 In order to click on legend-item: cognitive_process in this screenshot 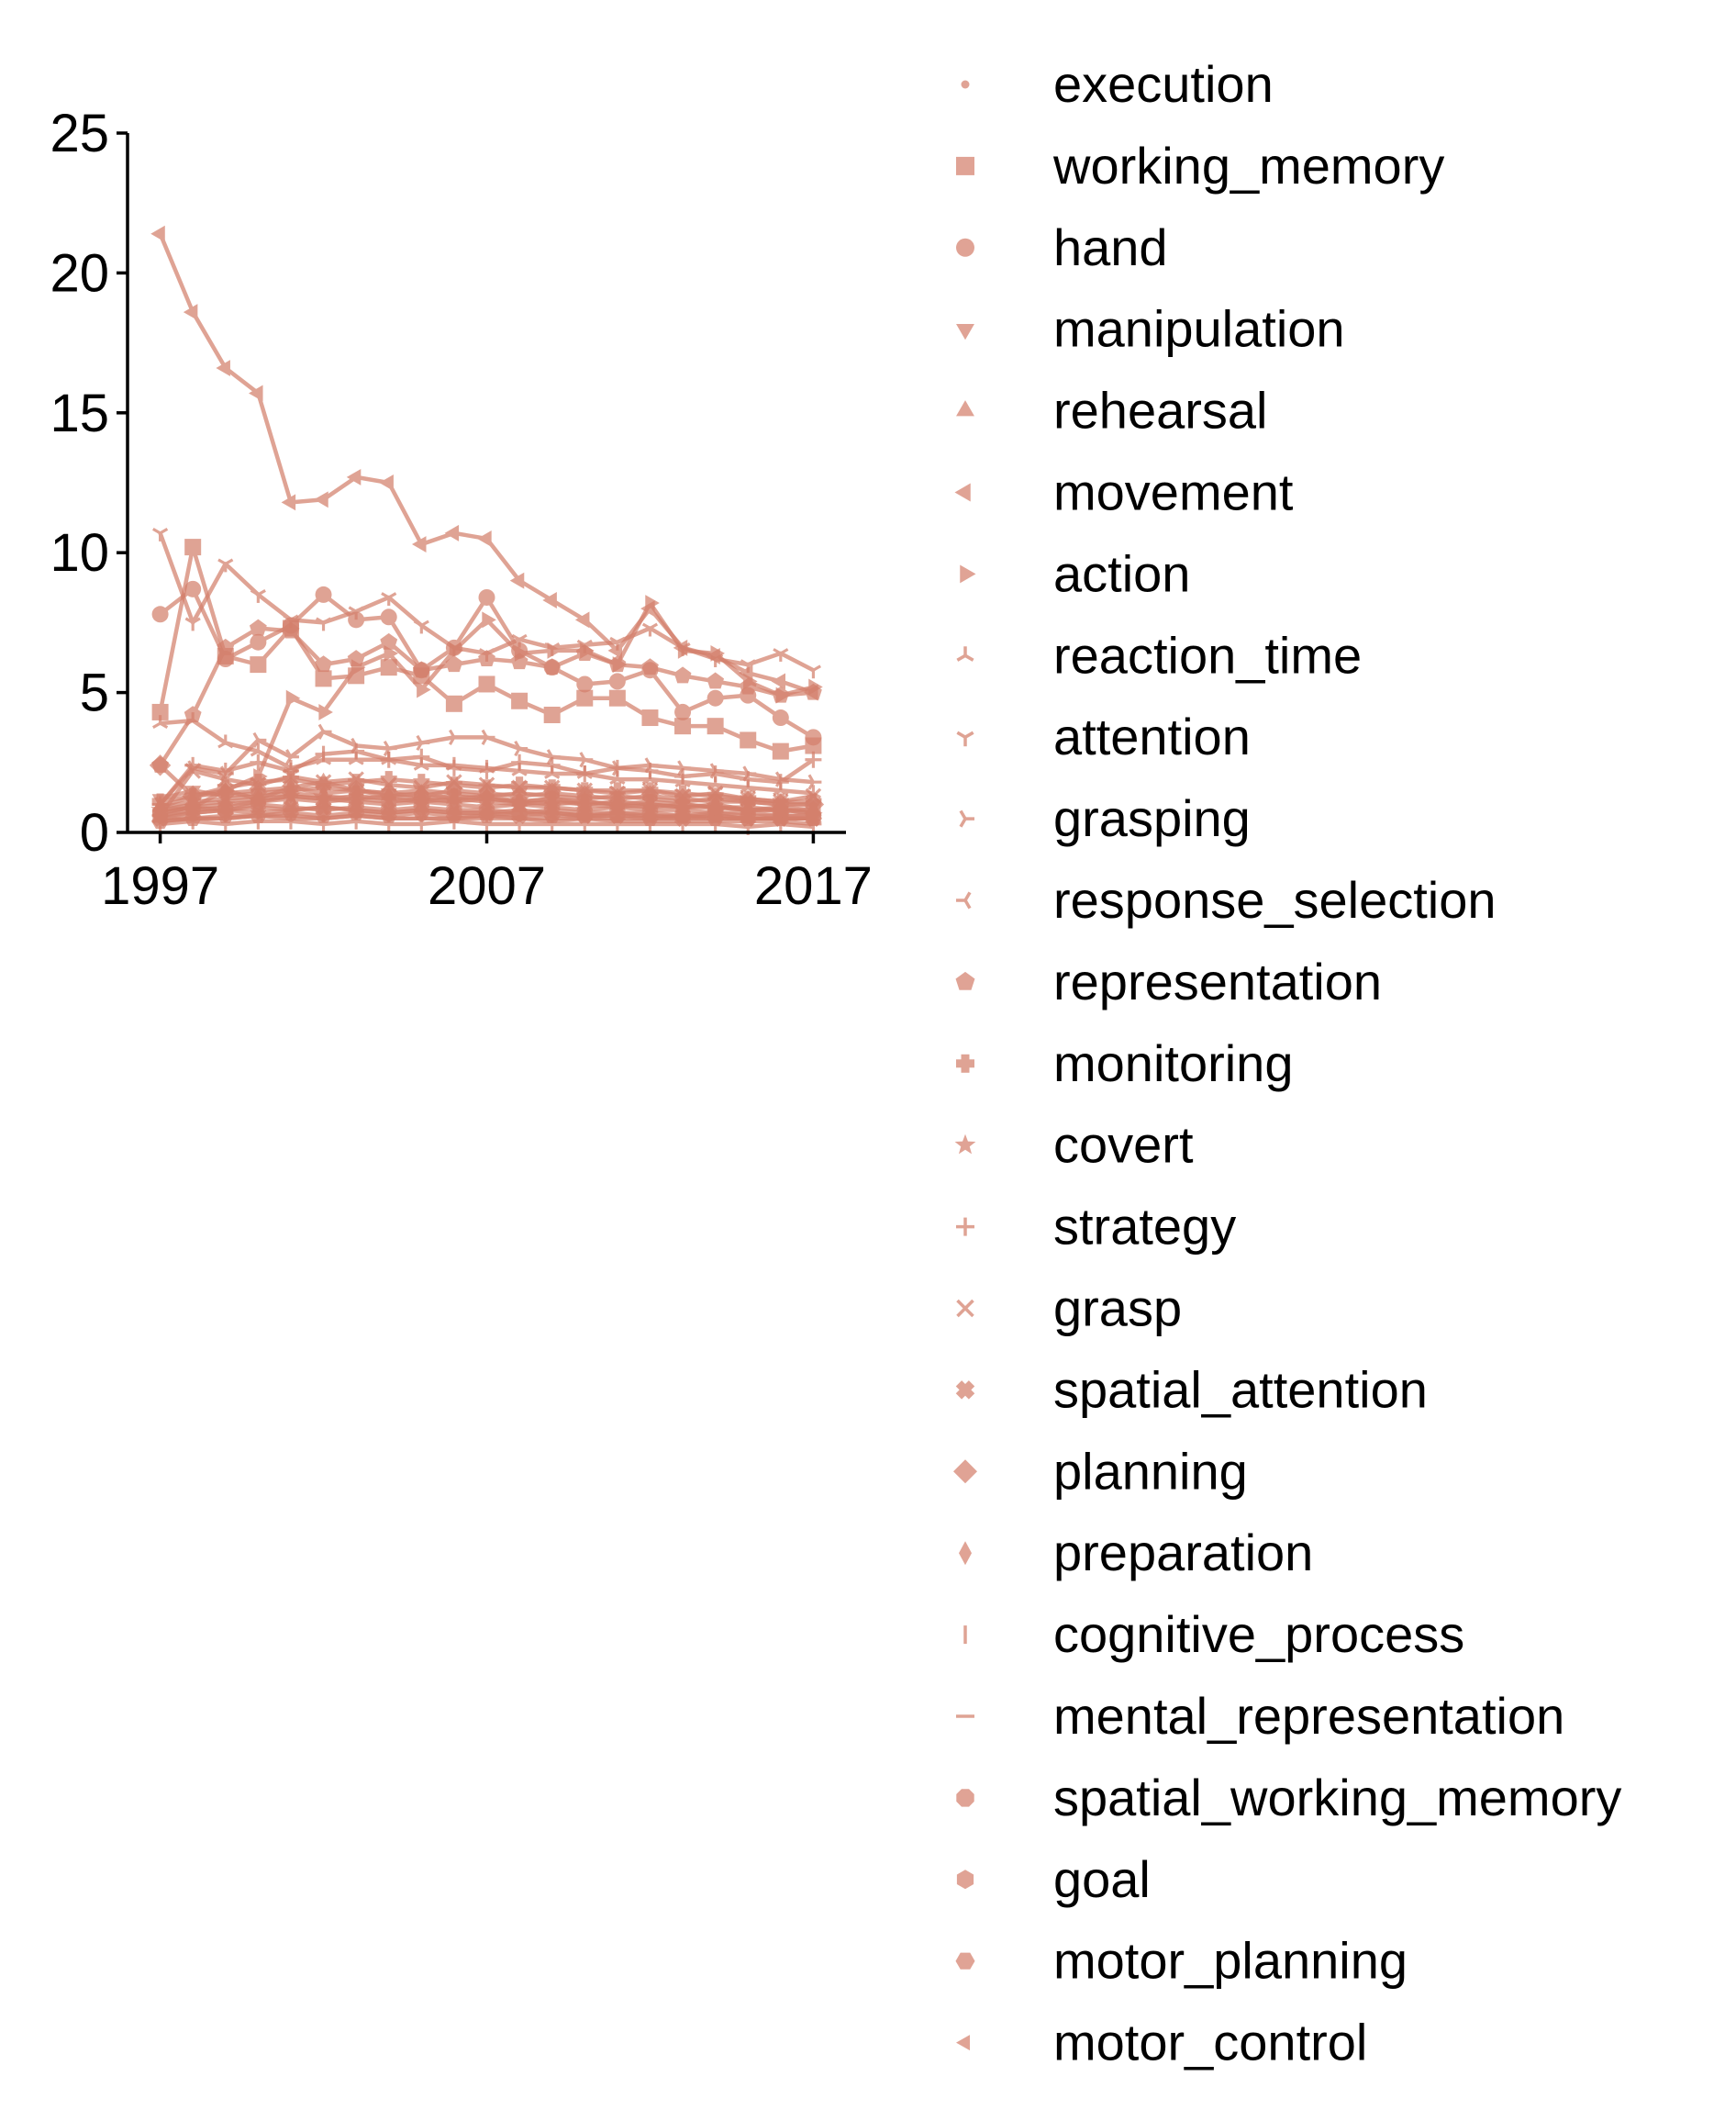, I will do `click(1213, 1634)`.